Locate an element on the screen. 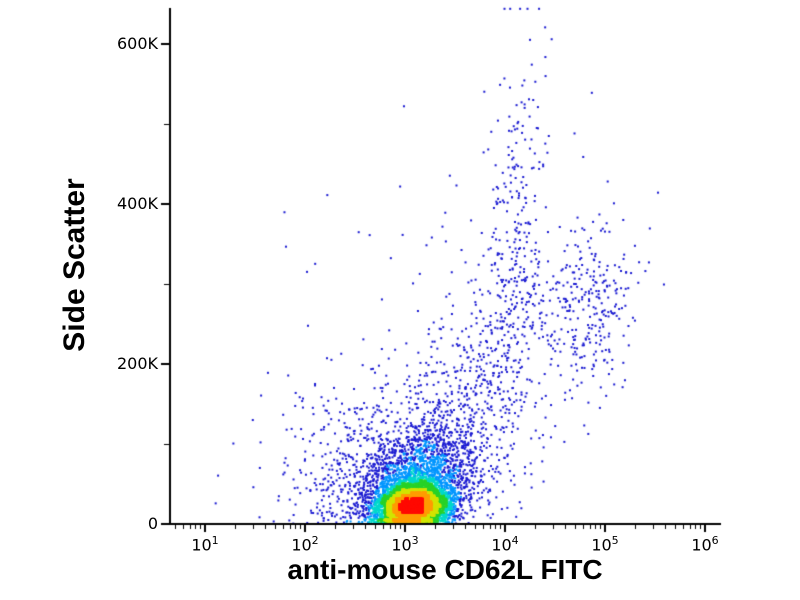 The width and height of the screenshot is (800, 600). x-tick-label: 106 is located at coordinates (705, 544).